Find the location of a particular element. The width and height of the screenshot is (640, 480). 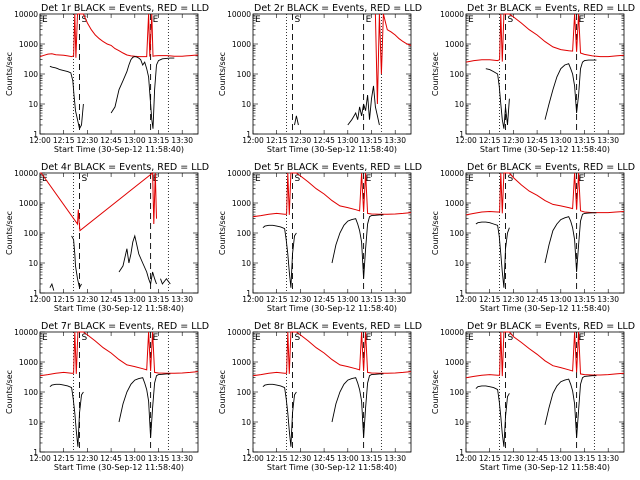

panel-title: Det 5r BLACK = Events, RED = LLD is located at coordinates (338, 167).